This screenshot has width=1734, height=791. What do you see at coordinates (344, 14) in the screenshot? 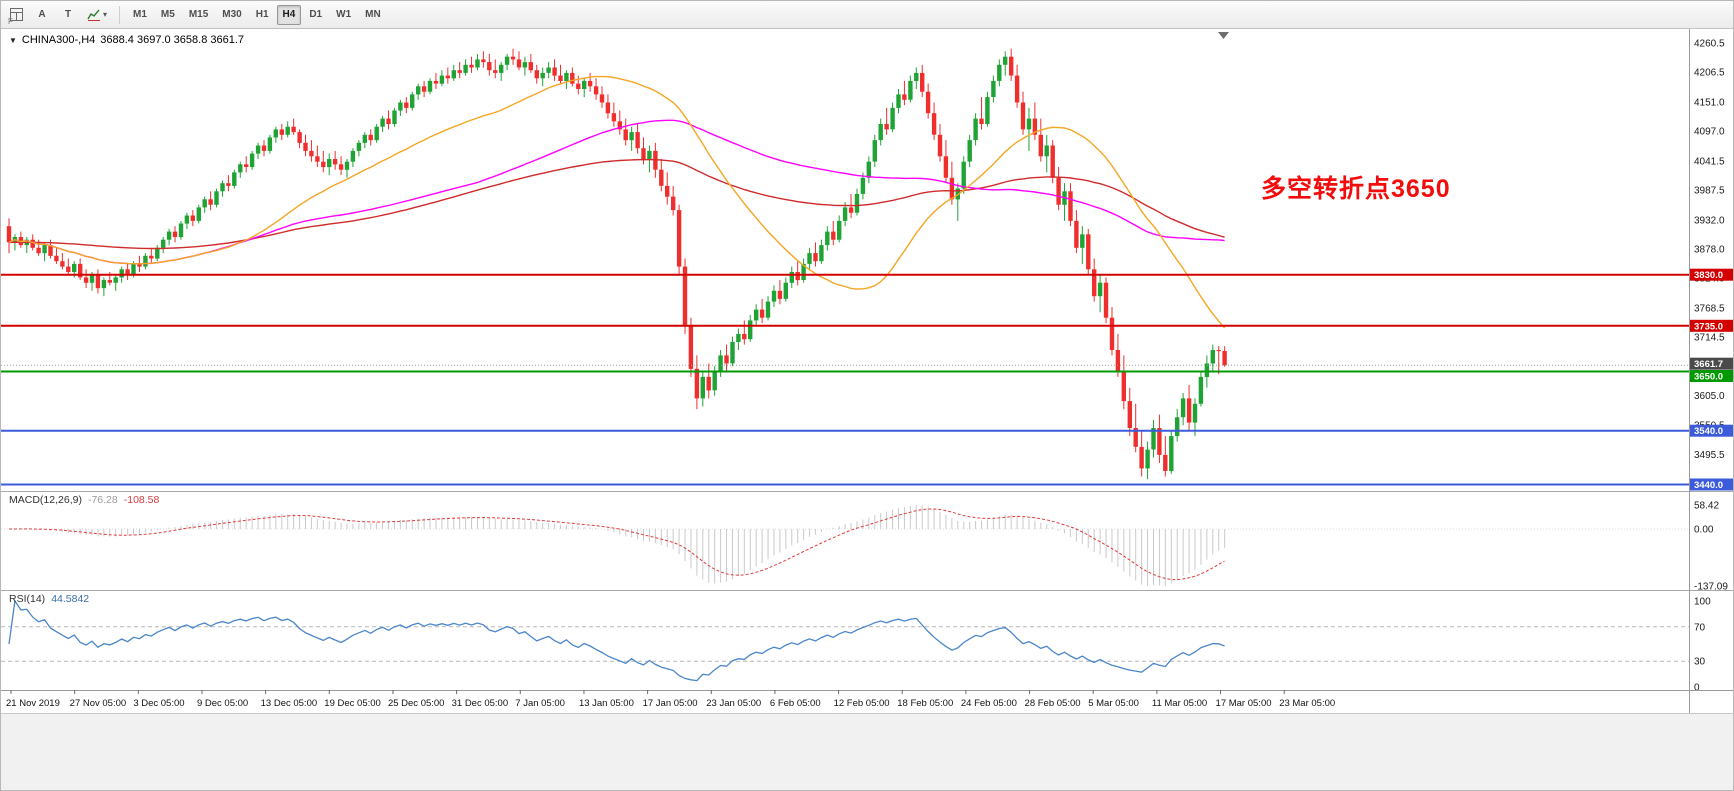
I see `timeframe-button-w1: W1` at bounding box center [344, 14].